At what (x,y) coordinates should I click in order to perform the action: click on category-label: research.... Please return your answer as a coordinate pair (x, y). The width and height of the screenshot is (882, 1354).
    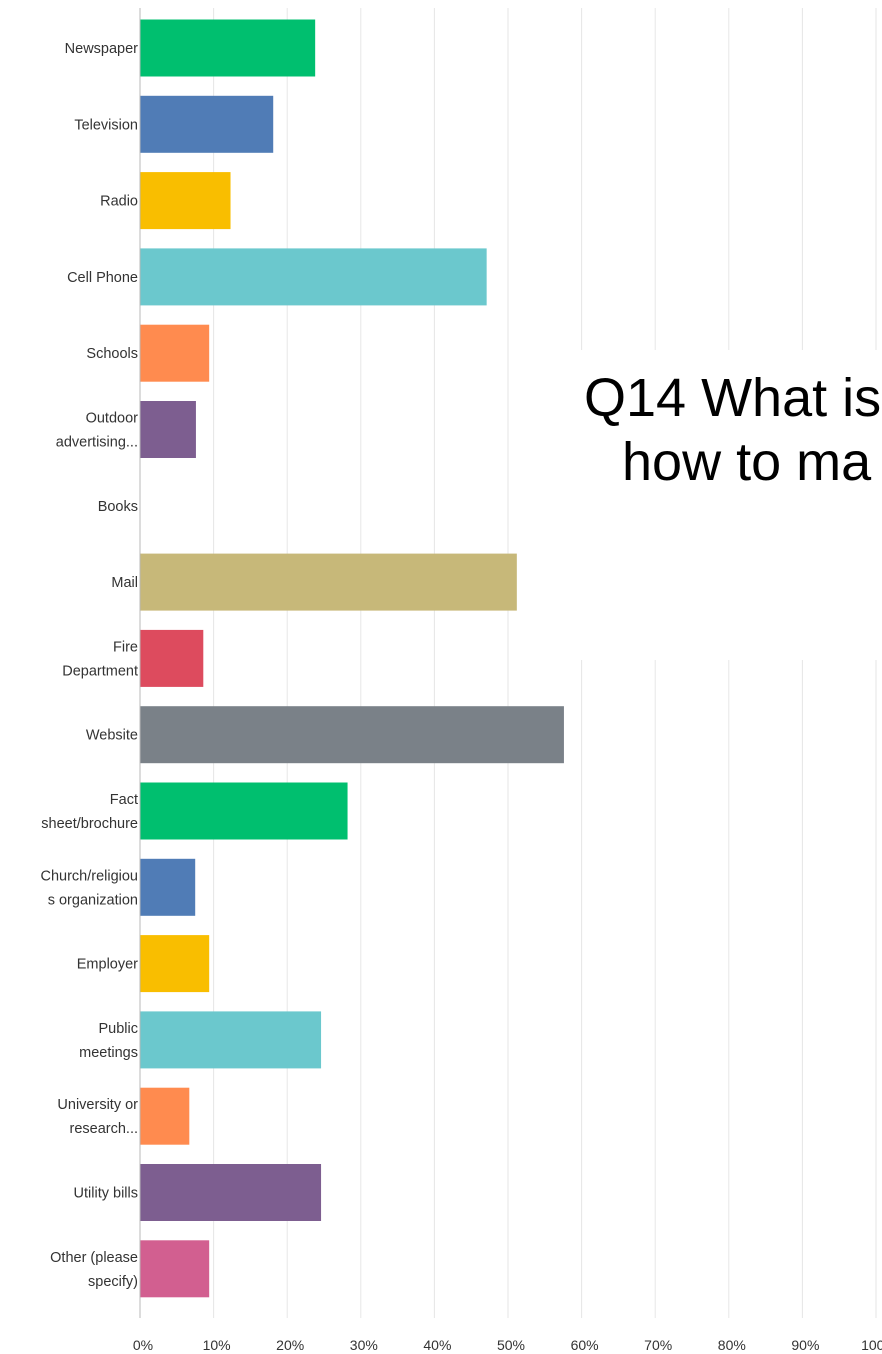
    Looking at the image, I should click on (104, 1129).